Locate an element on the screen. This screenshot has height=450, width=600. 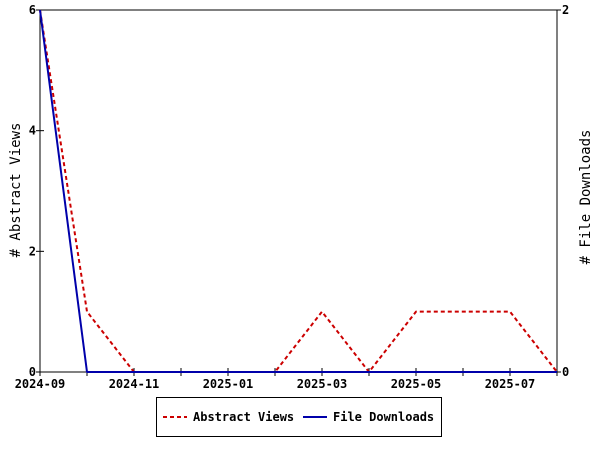
legend-item-abstract-views: Abstract Views is located at coordinates (228, 417).